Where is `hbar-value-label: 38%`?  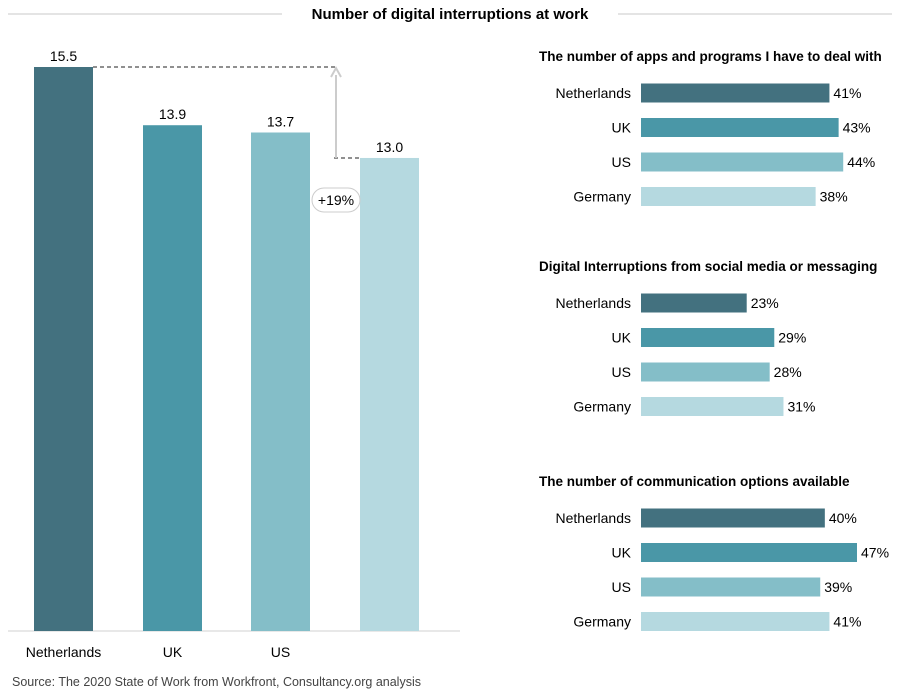
hbar-value-label: 38% is located at coordinates (834, 197).